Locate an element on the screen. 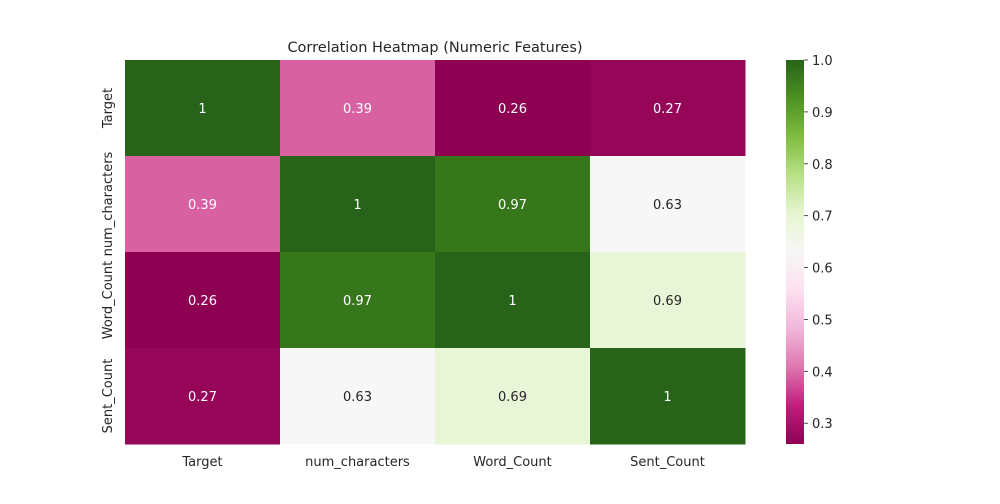  y-tick-label: Word_Count is located at coordinates (108, 300).